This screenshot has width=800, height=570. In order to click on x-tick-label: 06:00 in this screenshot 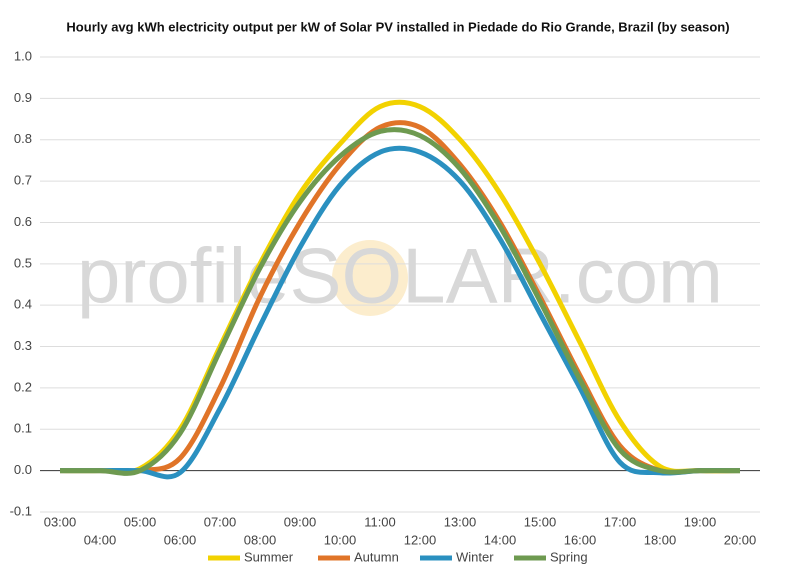, I will do `click(180, 539)`.